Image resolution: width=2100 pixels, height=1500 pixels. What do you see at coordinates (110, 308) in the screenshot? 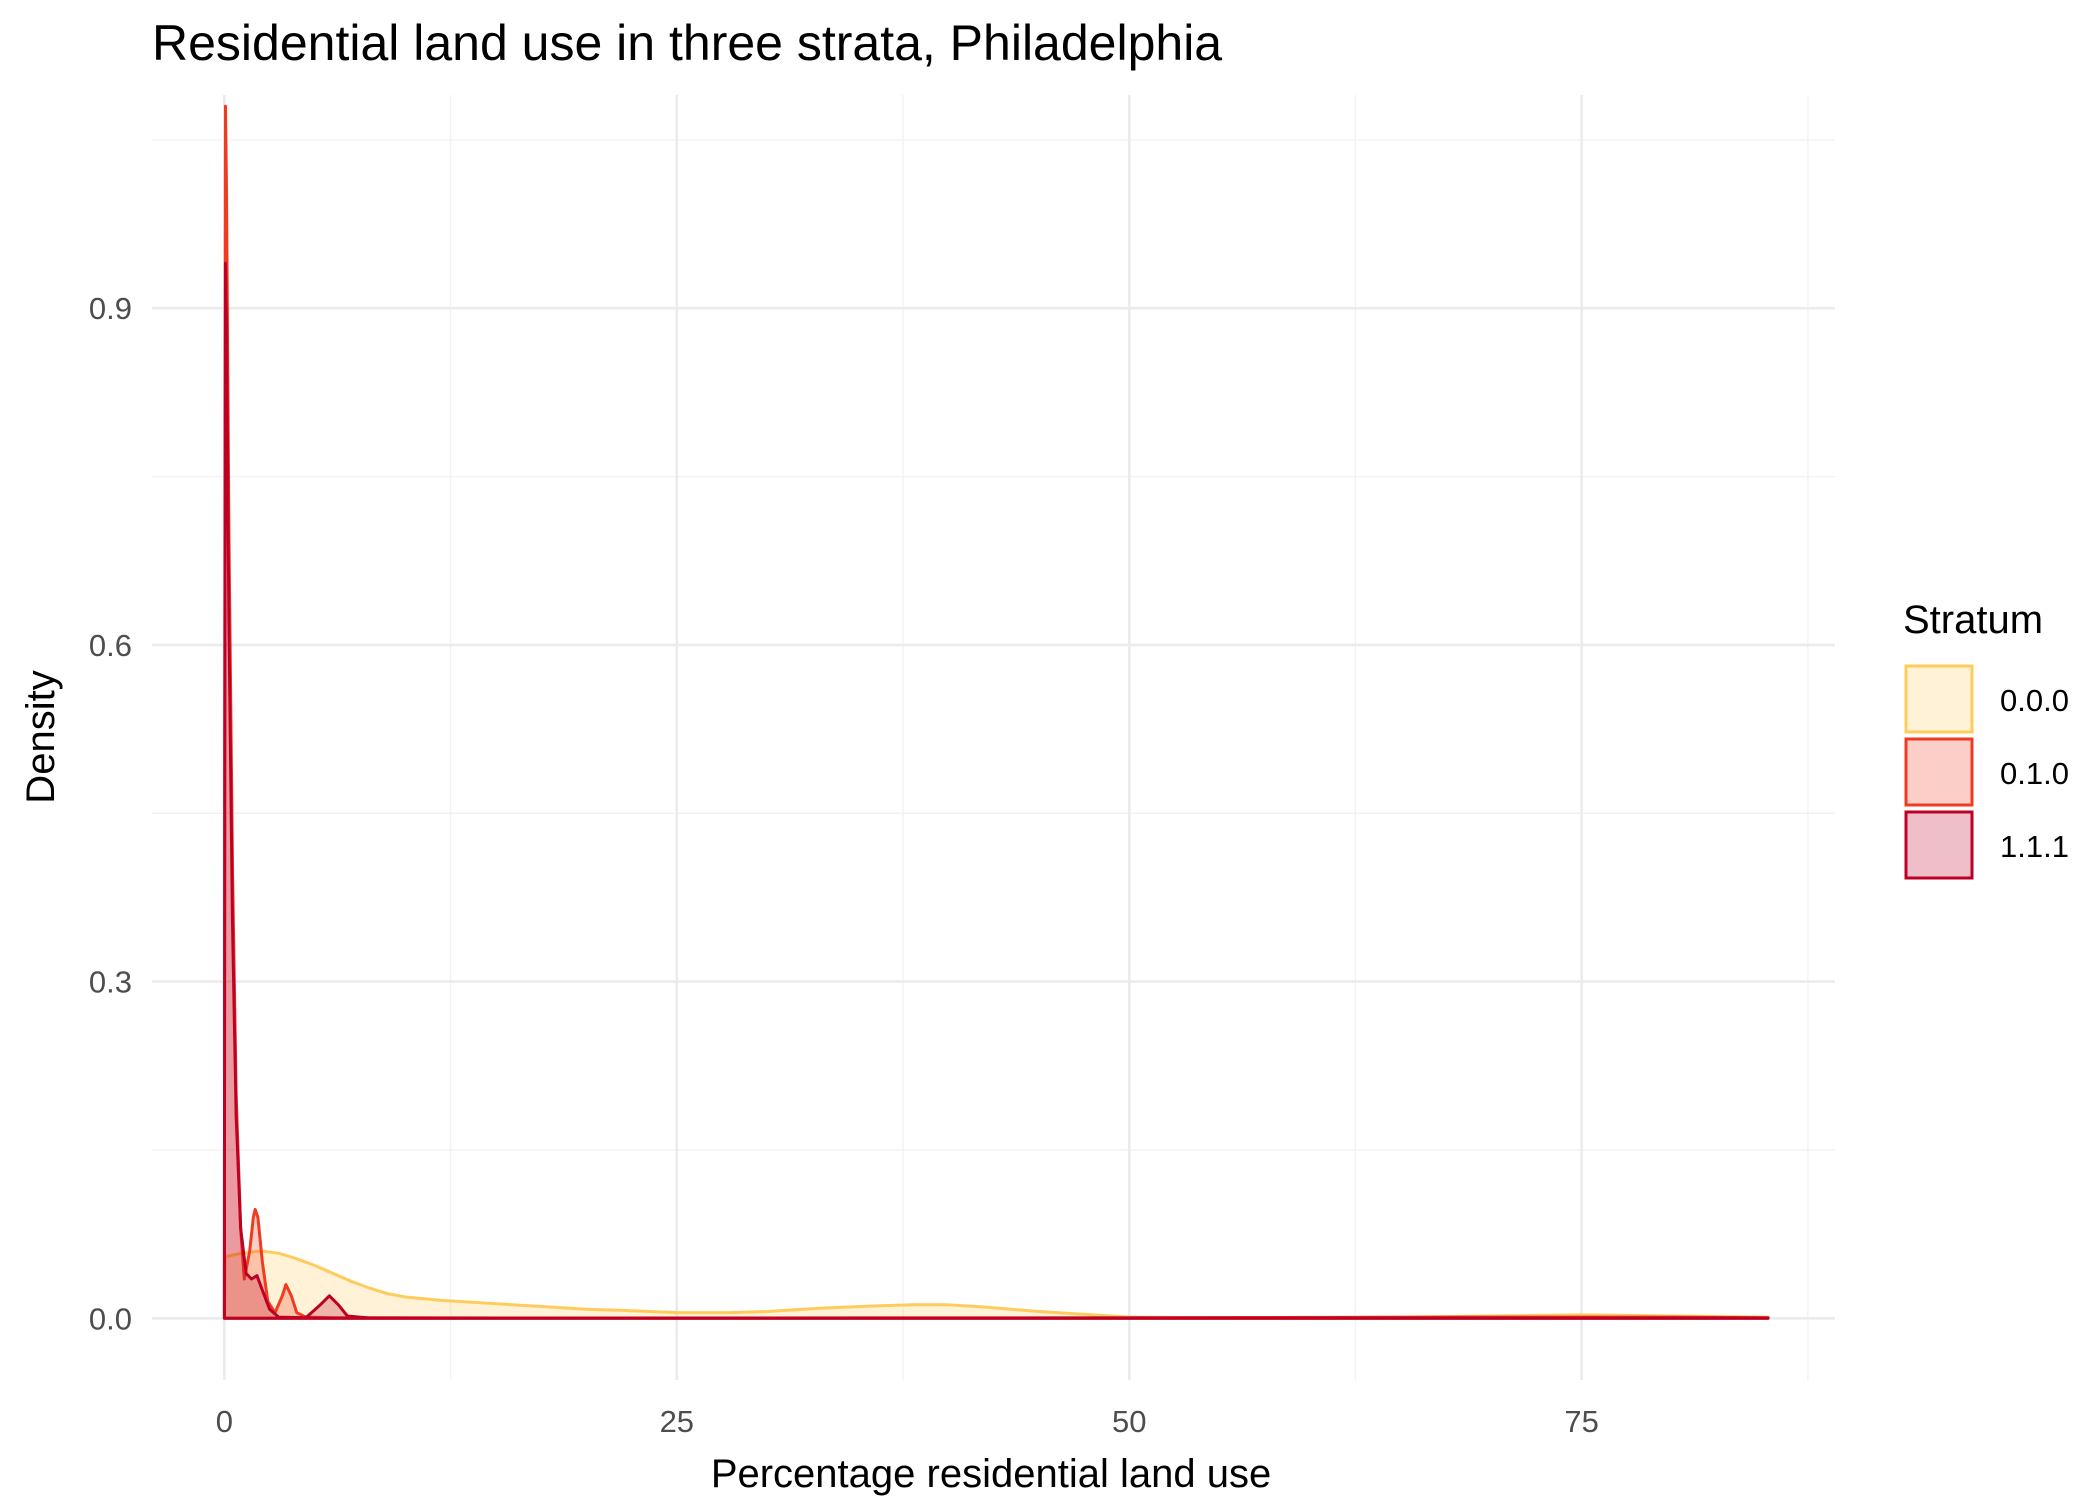
I see `y-tick-label: 0.9` at bounding box center [110, 308].